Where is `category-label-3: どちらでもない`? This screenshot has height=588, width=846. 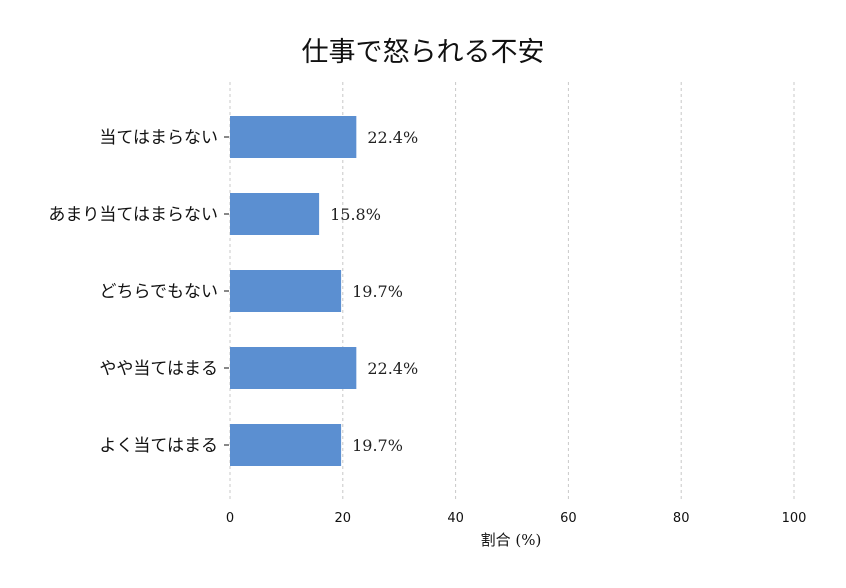 category-label-3: どちらでもない is located at coordinates (159, 292).